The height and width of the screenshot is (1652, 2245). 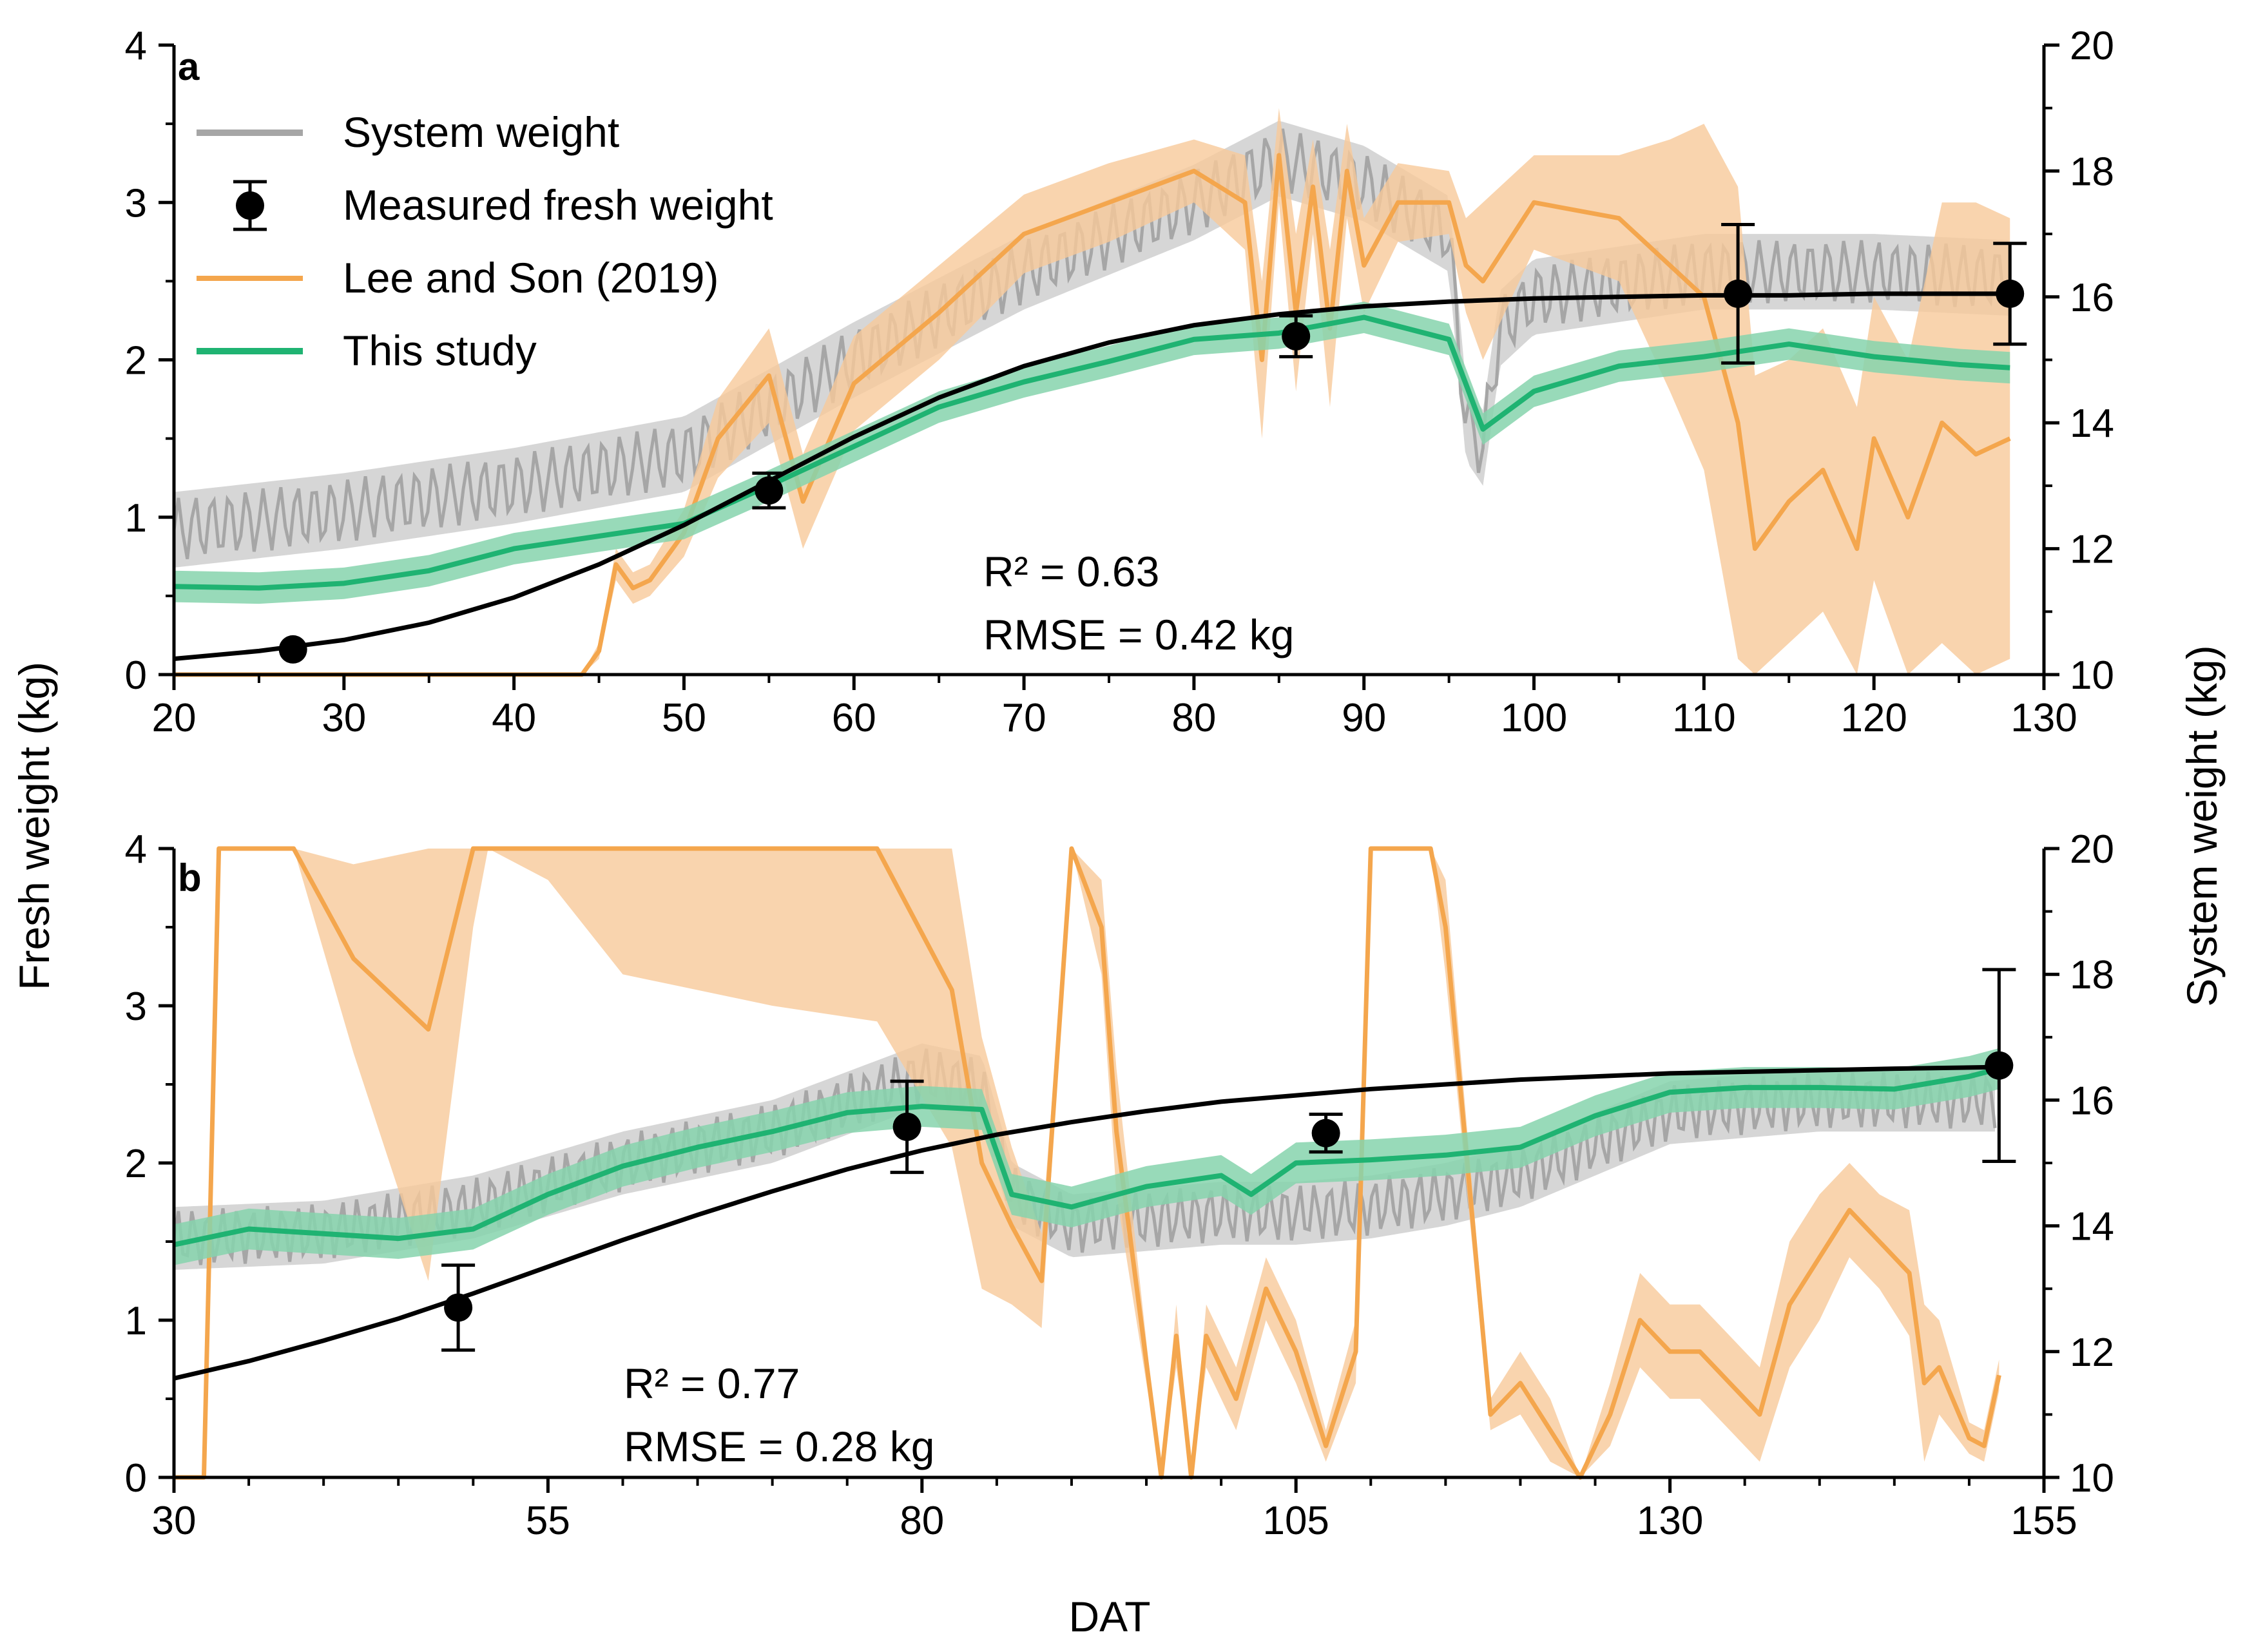 I want to click on x-tick-label-a-3: 50, so click(x=684, y=718).